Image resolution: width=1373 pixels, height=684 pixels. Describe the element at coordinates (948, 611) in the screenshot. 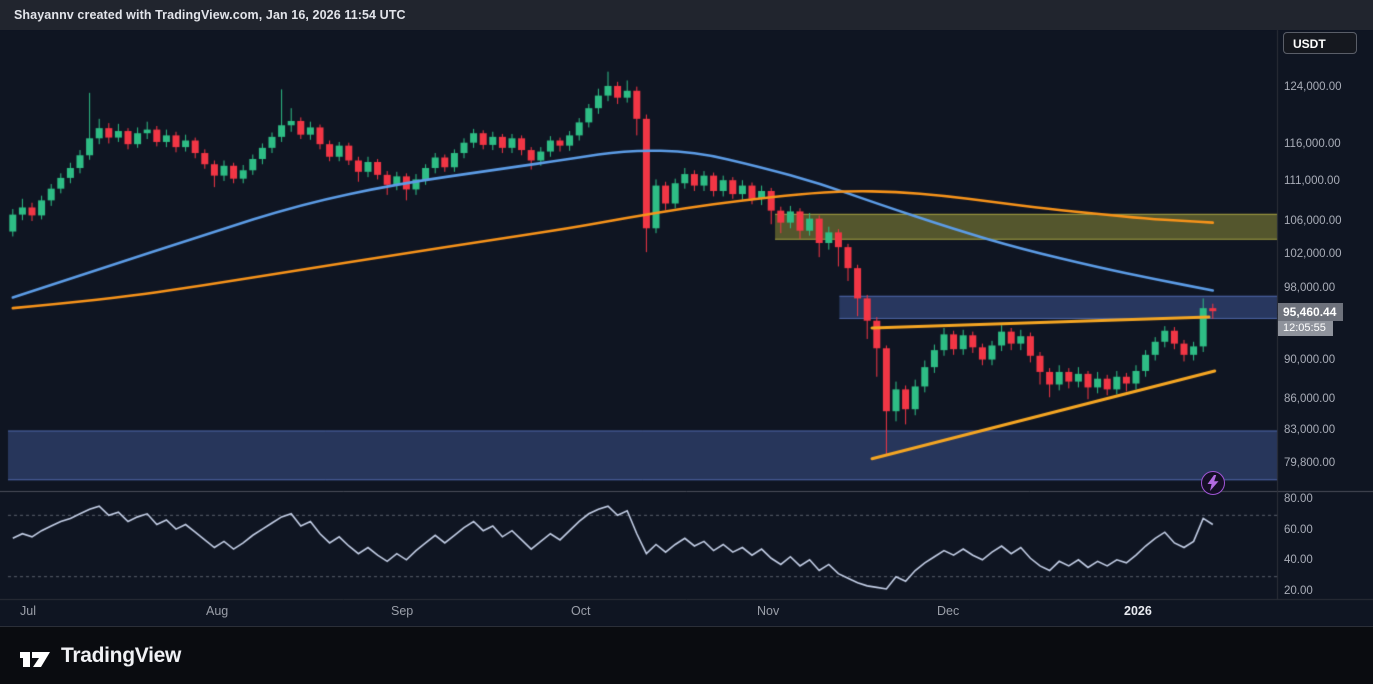

I see `time-tick-label-dec: Dec` at that location.